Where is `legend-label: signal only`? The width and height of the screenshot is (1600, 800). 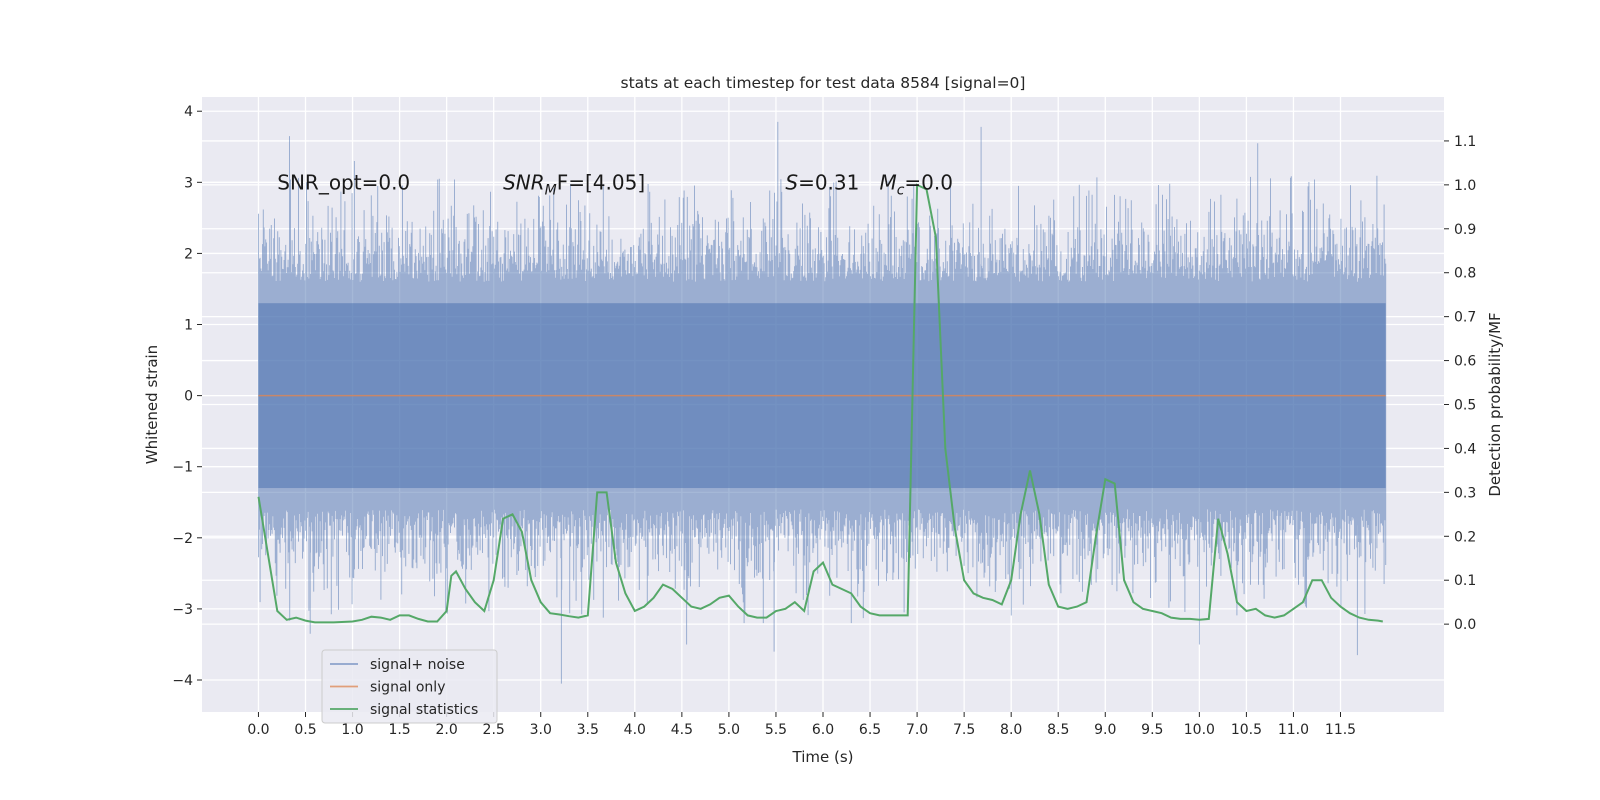 legend-label: signal only is located at coordinates (407, 688).